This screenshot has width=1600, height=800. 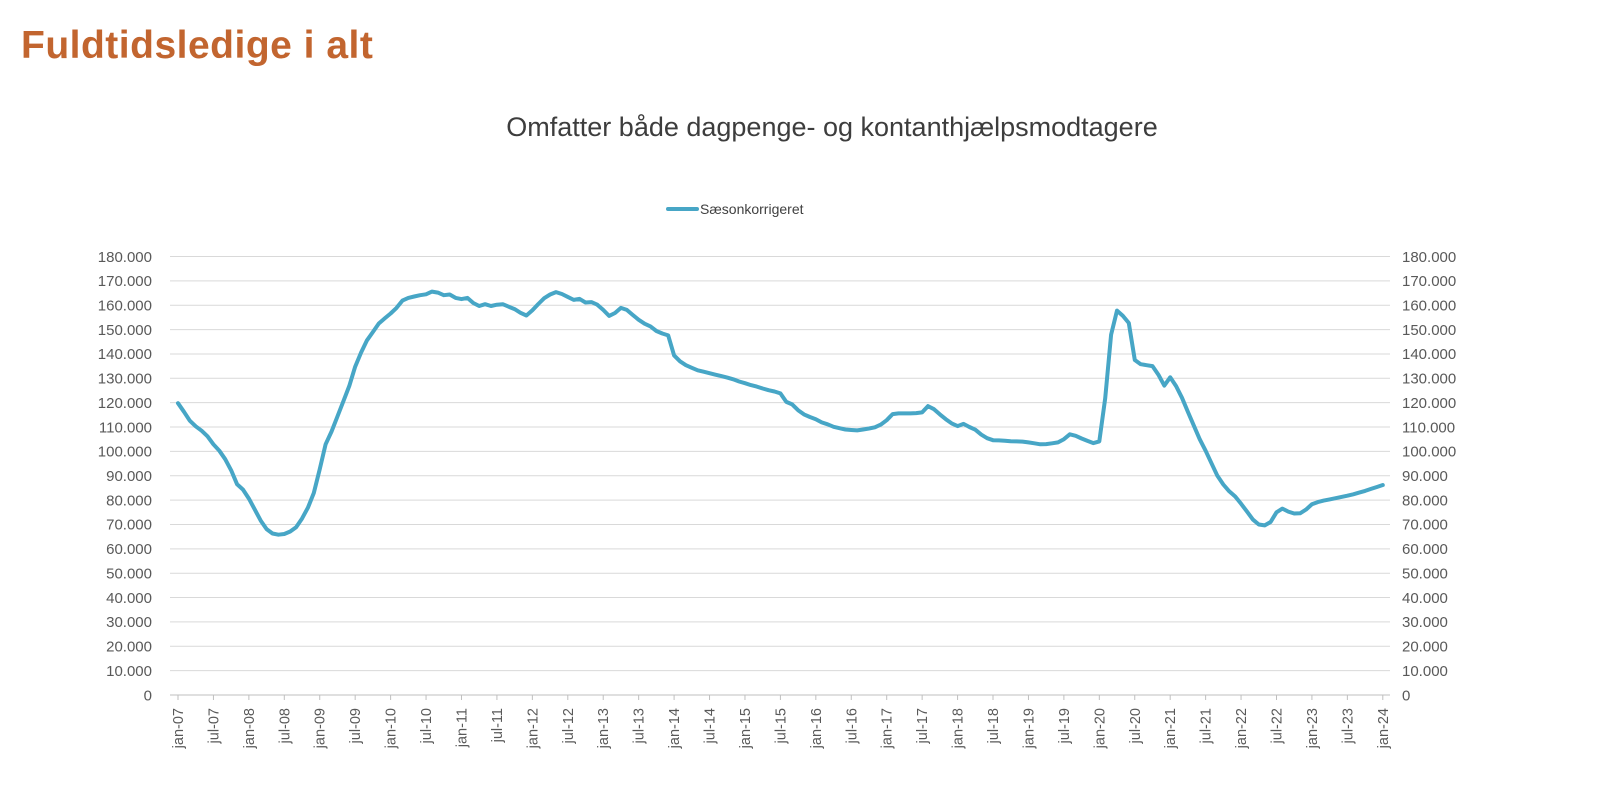 I want to click on x-axis-label: jan-13, so click(x=604, y=728).